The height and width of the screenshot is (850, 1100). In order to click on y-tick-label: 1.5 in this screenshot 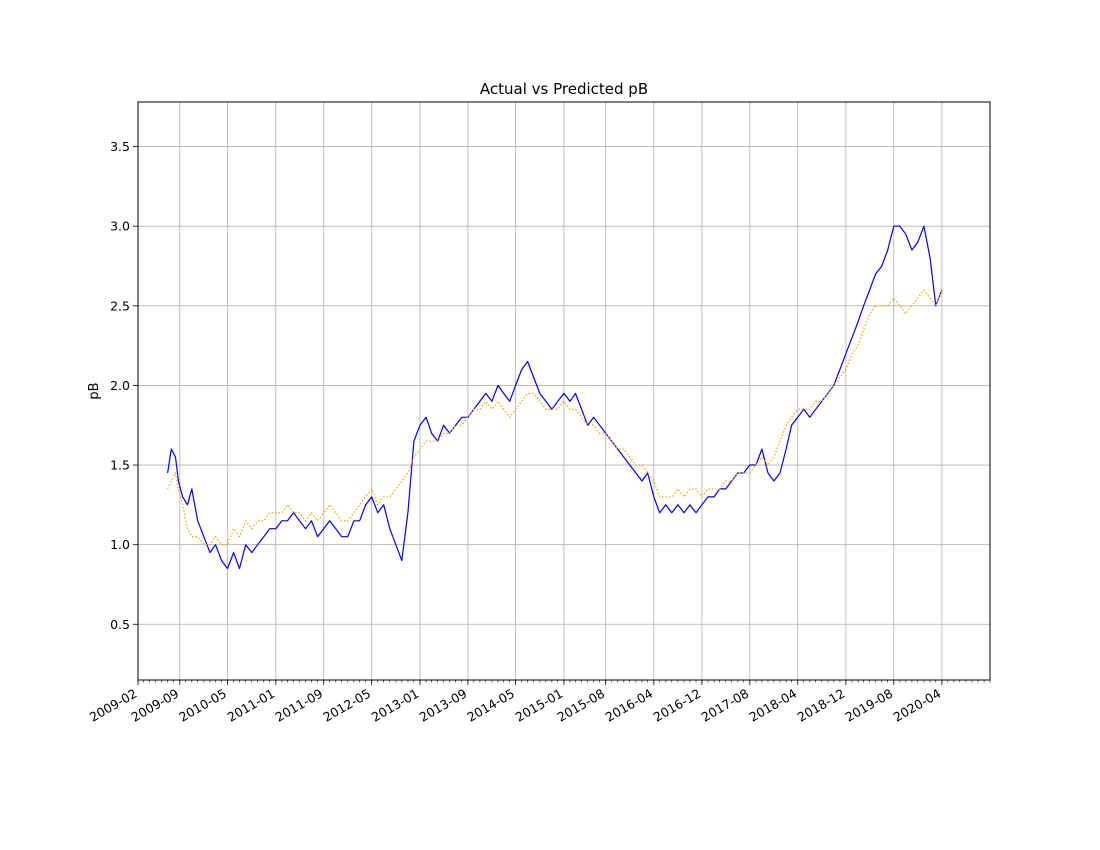, I will do `click(120, 465)`.